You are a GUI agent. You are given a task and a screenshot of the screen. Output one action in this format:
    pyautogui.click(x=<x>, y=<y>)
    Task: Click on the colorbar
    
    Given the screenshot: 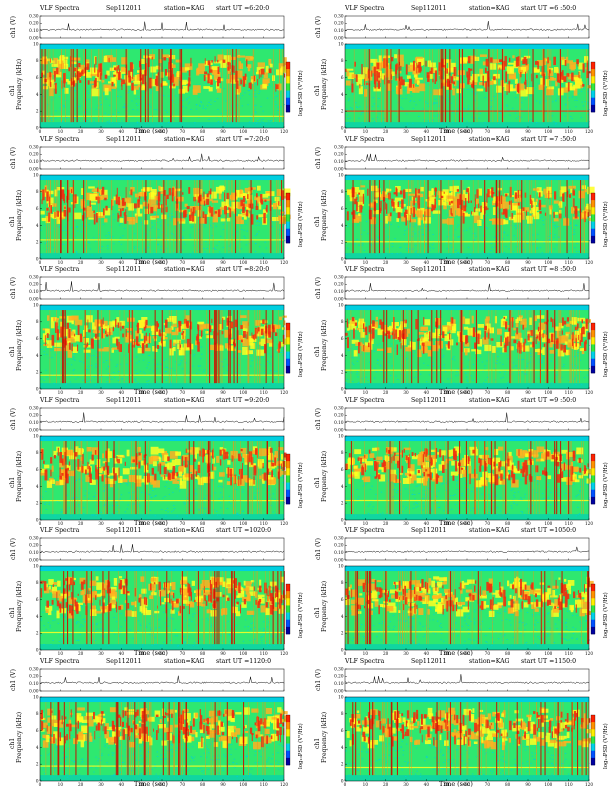 What is the action you would take?
    pyautogui.click(x=288, y=217)
    